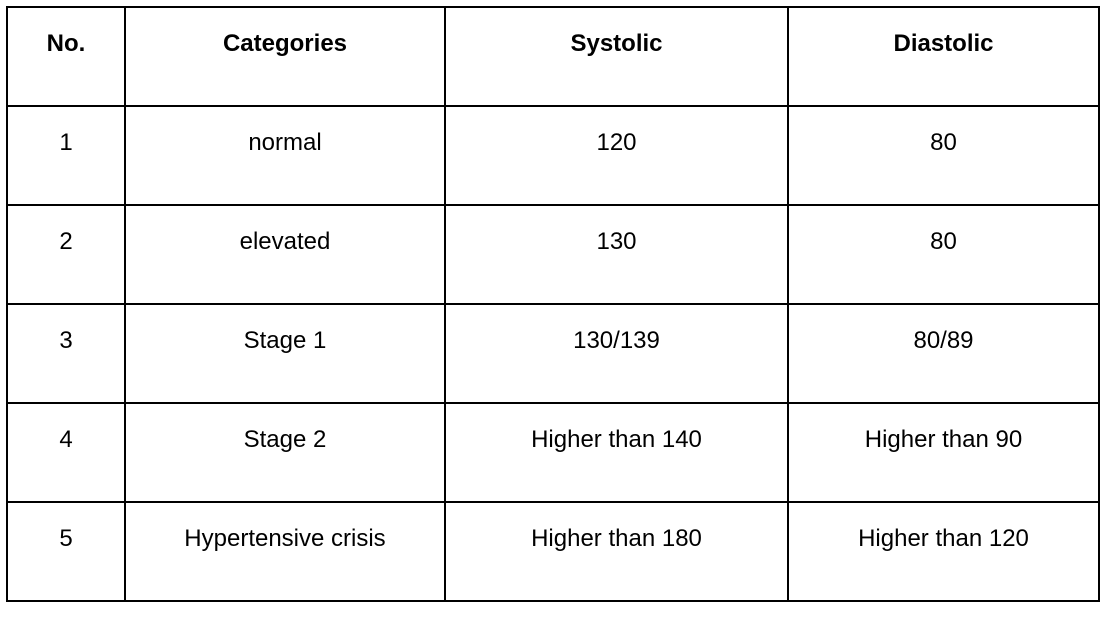  I want to click on cell-systolic: Higher than 180, so click(616, 551).